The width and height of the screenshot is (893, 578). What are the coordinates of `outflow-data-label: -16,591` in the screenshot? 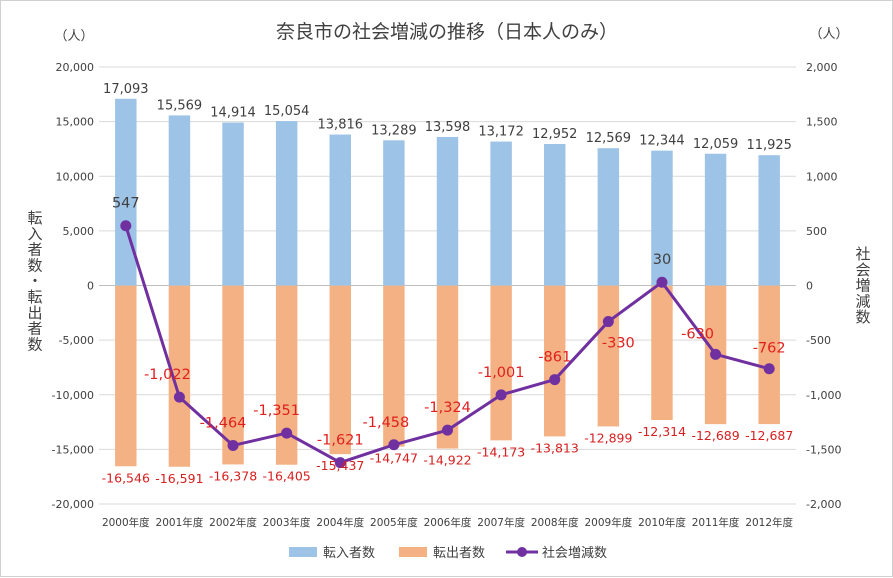 It's located at (179, 478).